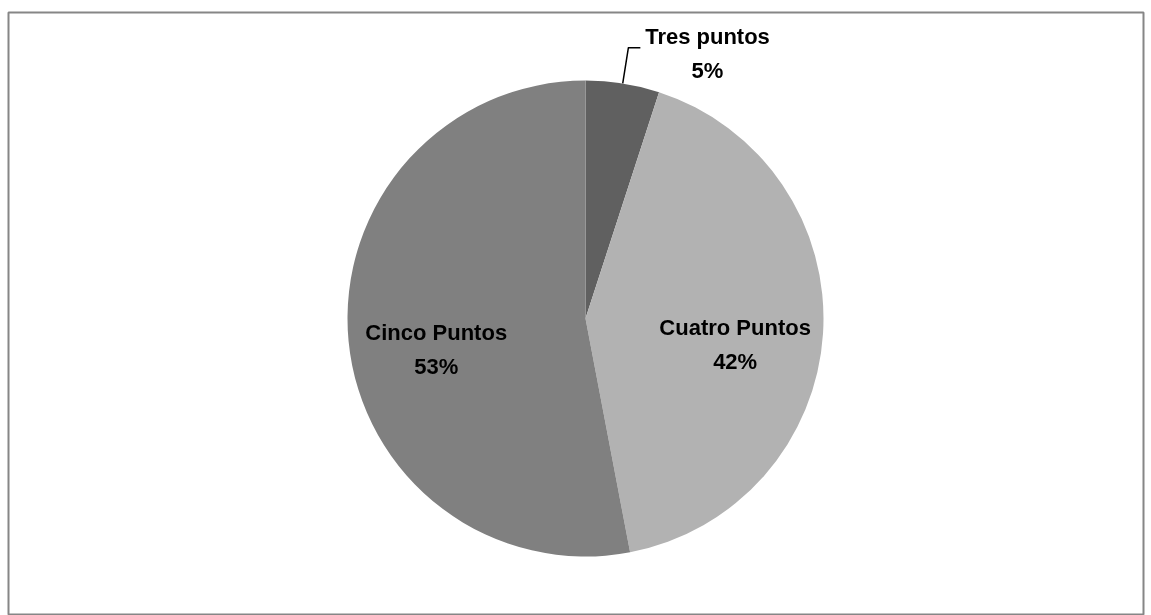  Describe the element at coordinates (436, 333) in the screenshot. I see `slice-label: Cinco Puntos` at that location.